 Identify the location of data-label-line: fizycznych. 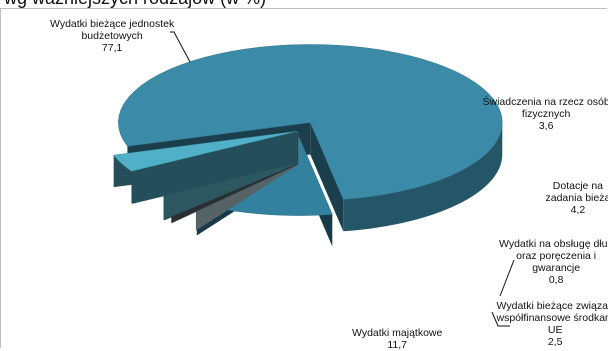
(545, 114).